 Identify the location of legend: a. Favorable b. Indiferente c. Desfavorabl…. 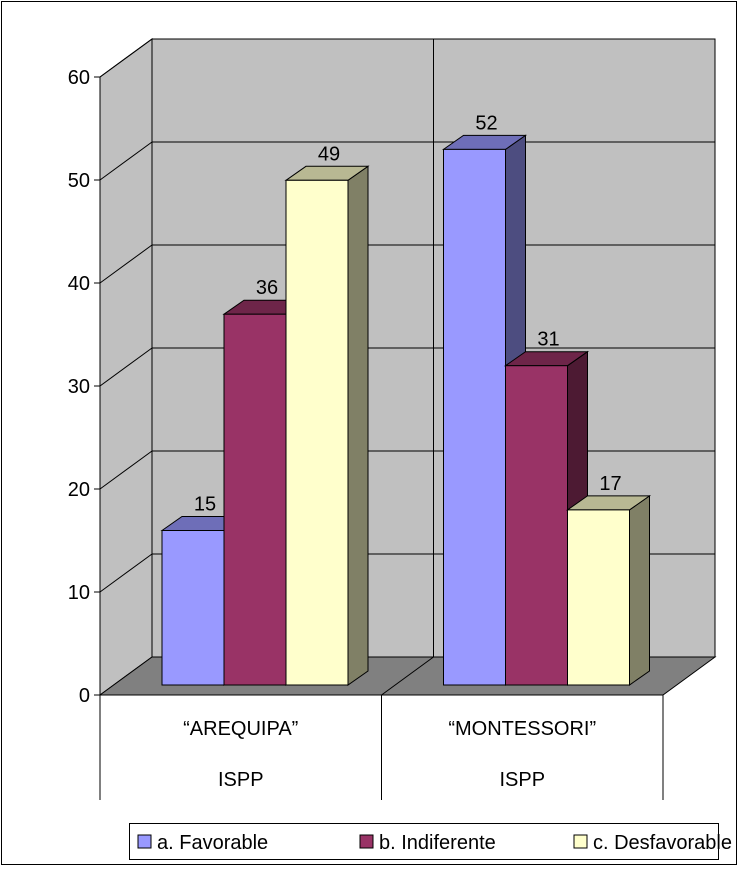
(430, 841).